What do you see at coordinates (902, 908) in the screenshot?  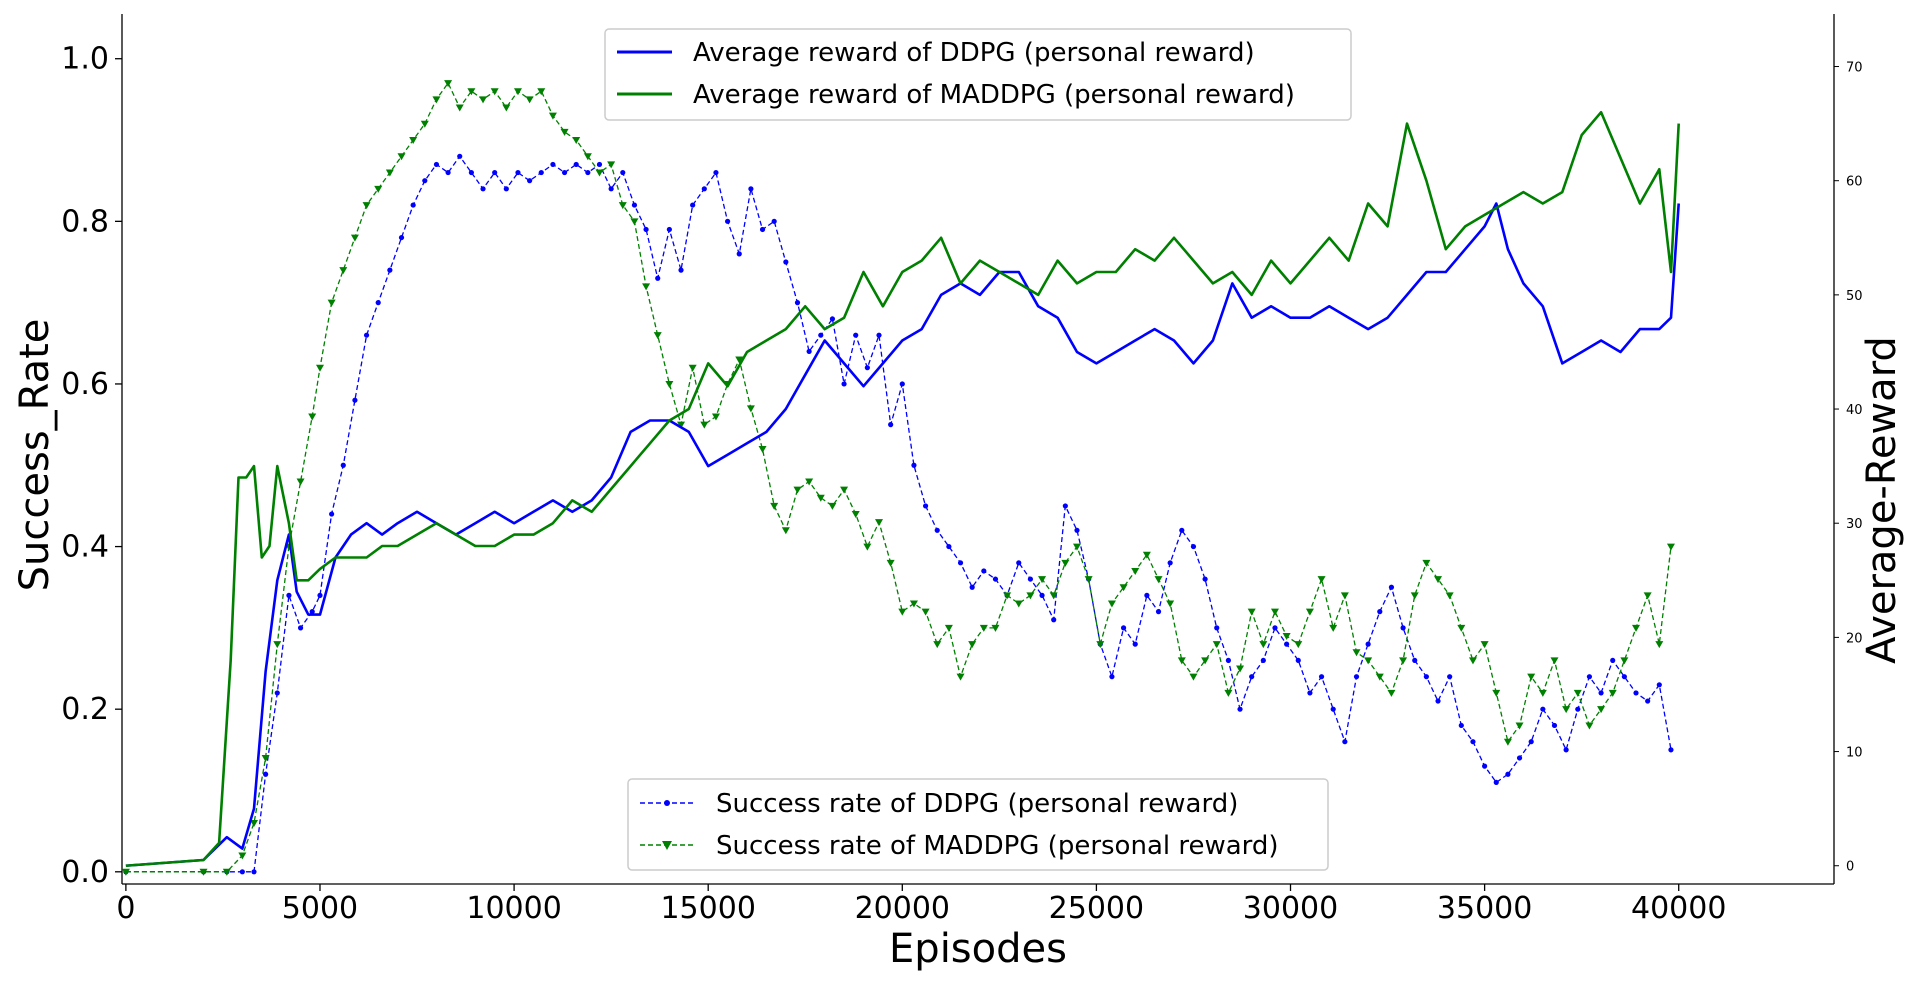 I see `x-tick-label: 20000` at bounding box center [902, 908].